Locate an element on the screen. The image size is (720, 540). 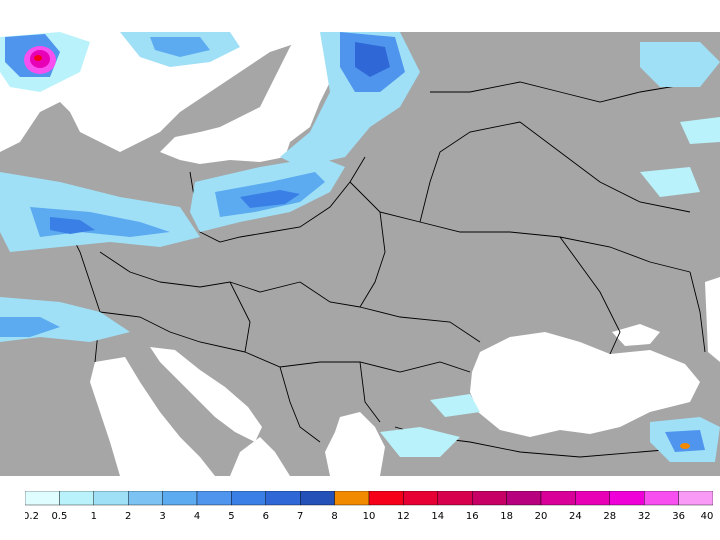
legend: 0.2 0.5 1 2 3 4 5 6 7 8 10 12 14 16 18 20 24 28 32 36 40 is located at coordinates (369, 506).